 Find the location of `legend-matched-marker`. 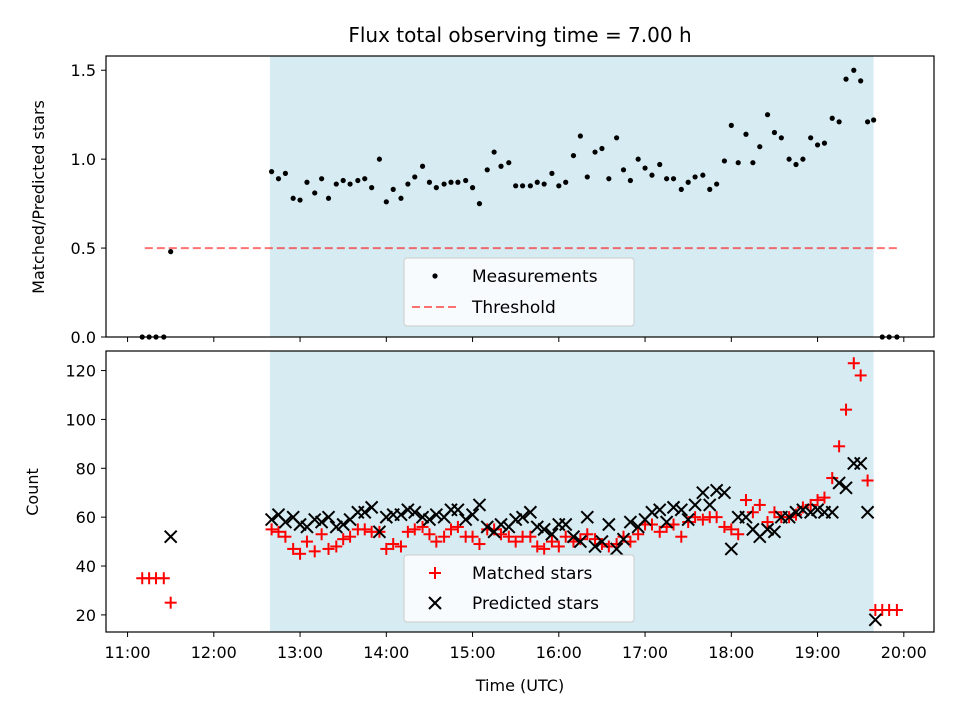

legend-matched-marker is located at coordinates (435, 573).